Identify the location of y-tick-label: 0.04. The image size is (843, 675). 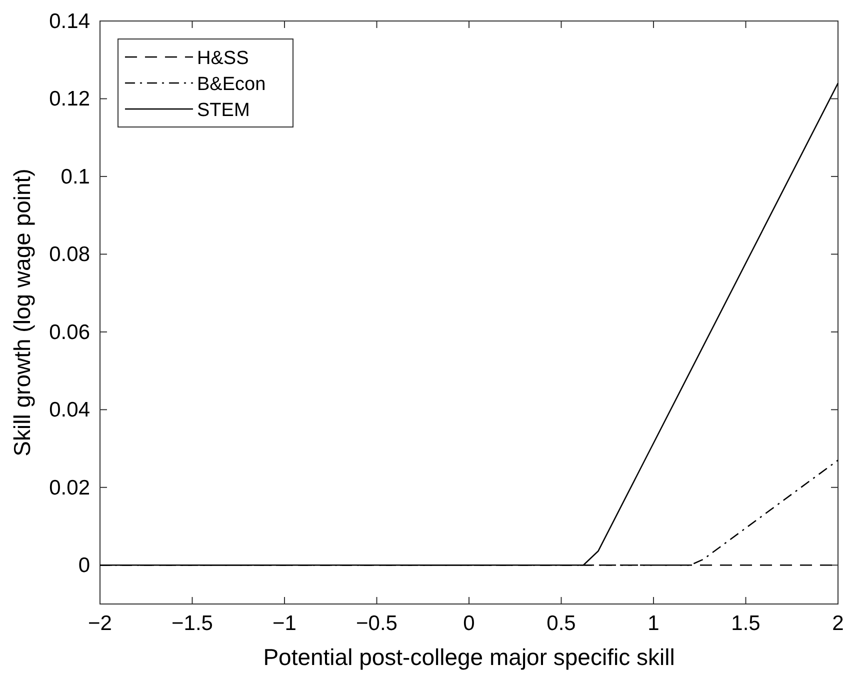
(69, 410).